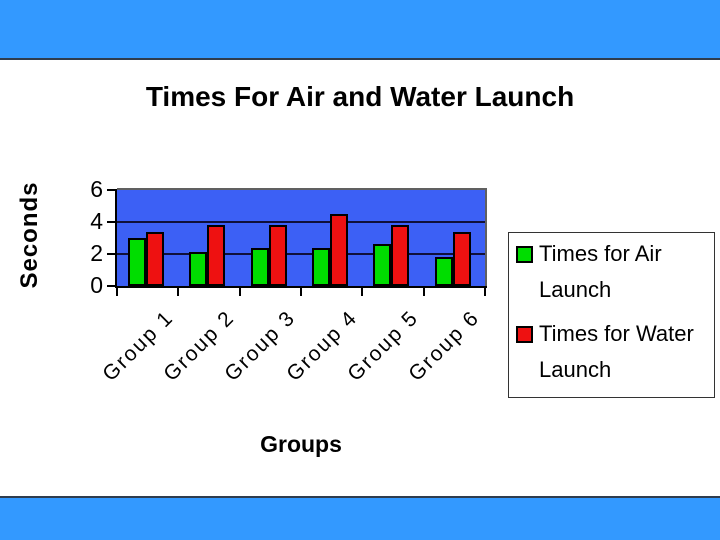 The image size is (720, 540). Describe the element at coordinates (96, 221) in the screenshot. I see `y-tick-label: 4` at that location.